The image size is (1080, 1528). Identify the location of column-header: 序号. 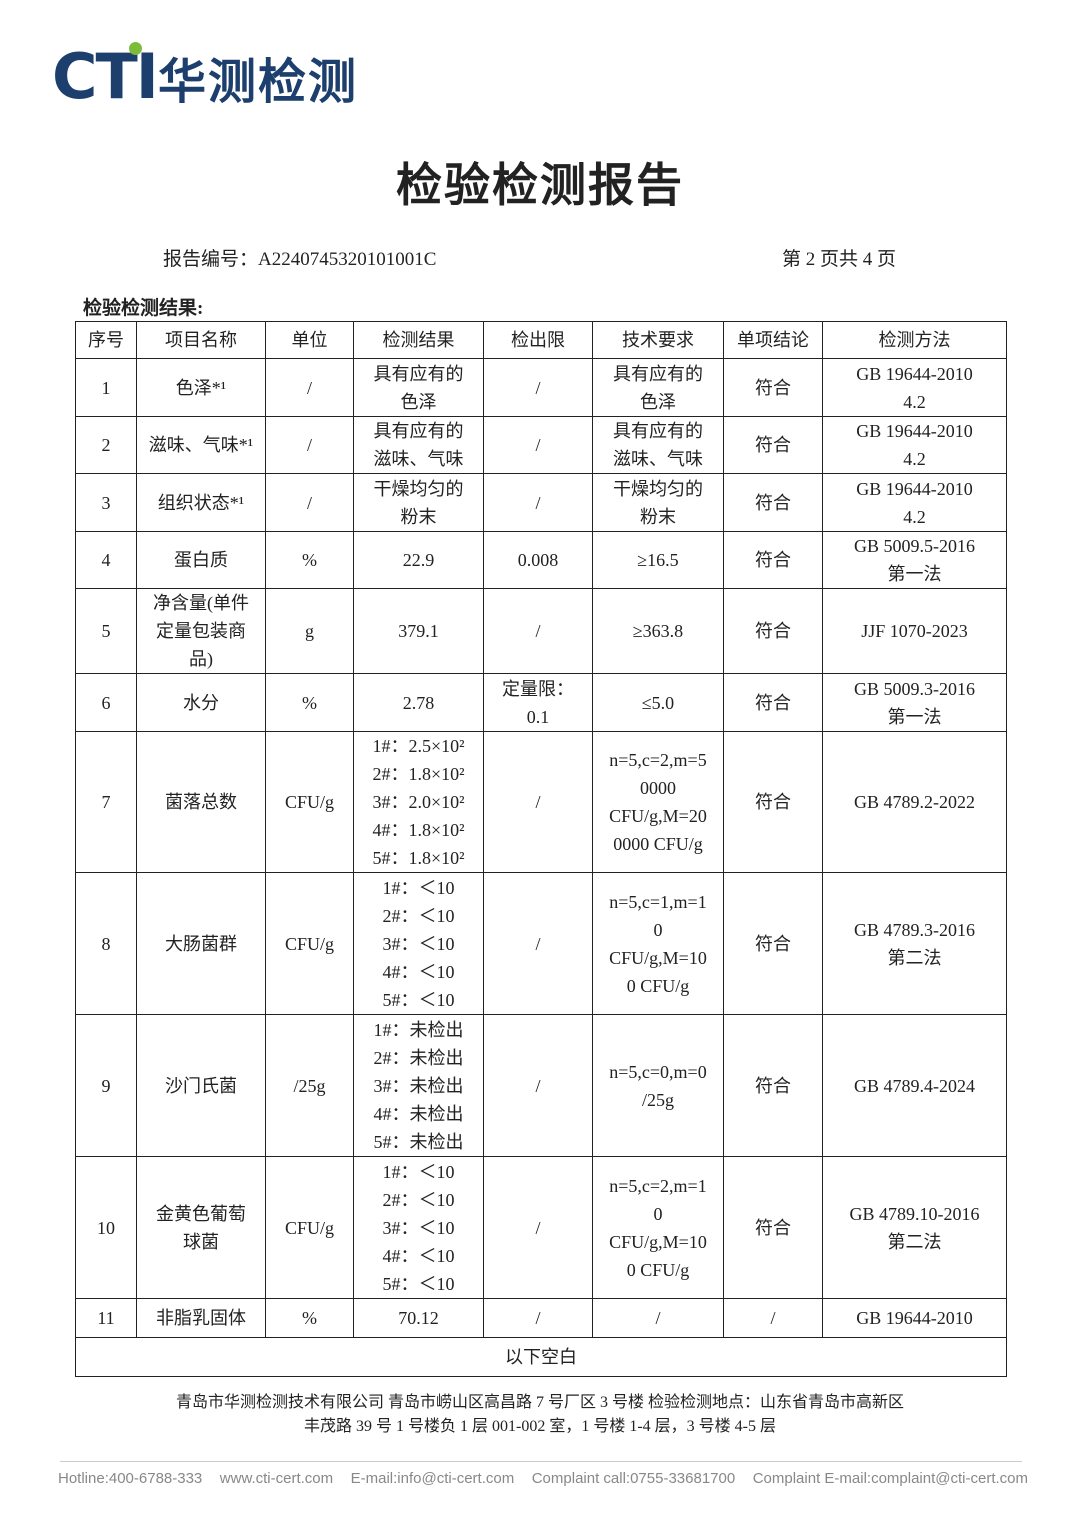
(106, 340).